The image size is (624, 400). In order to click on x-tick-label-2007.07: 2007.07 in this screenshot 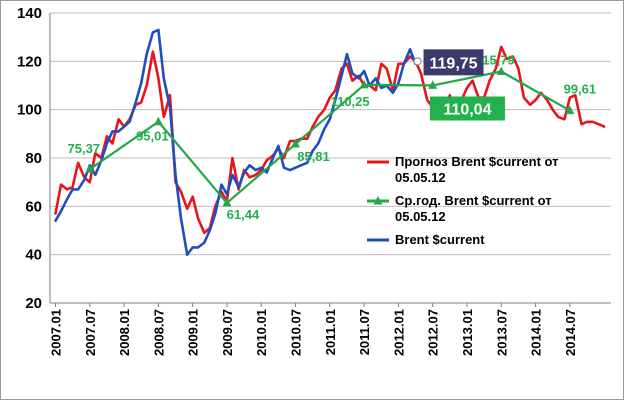, I will do `click(90, 332)`.